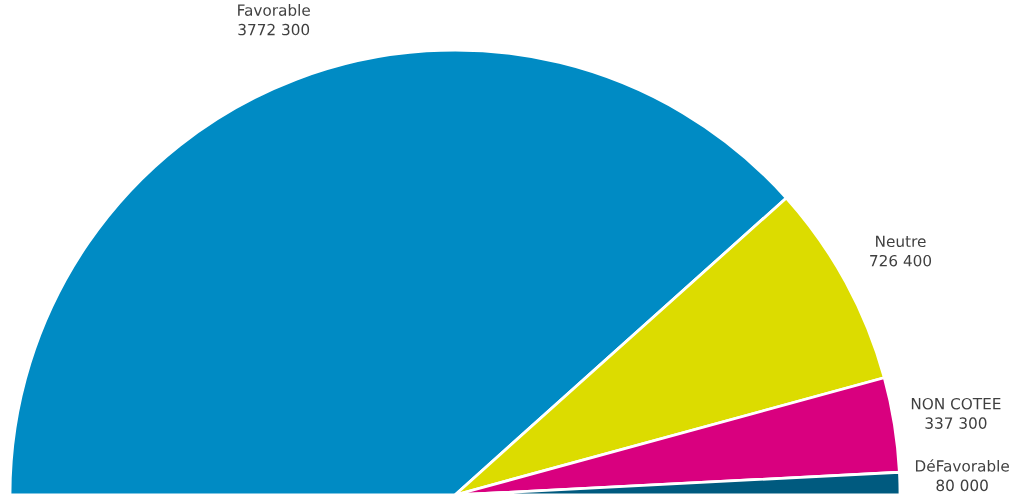  I want to click on data-label: 337 300, so click(956, 423).